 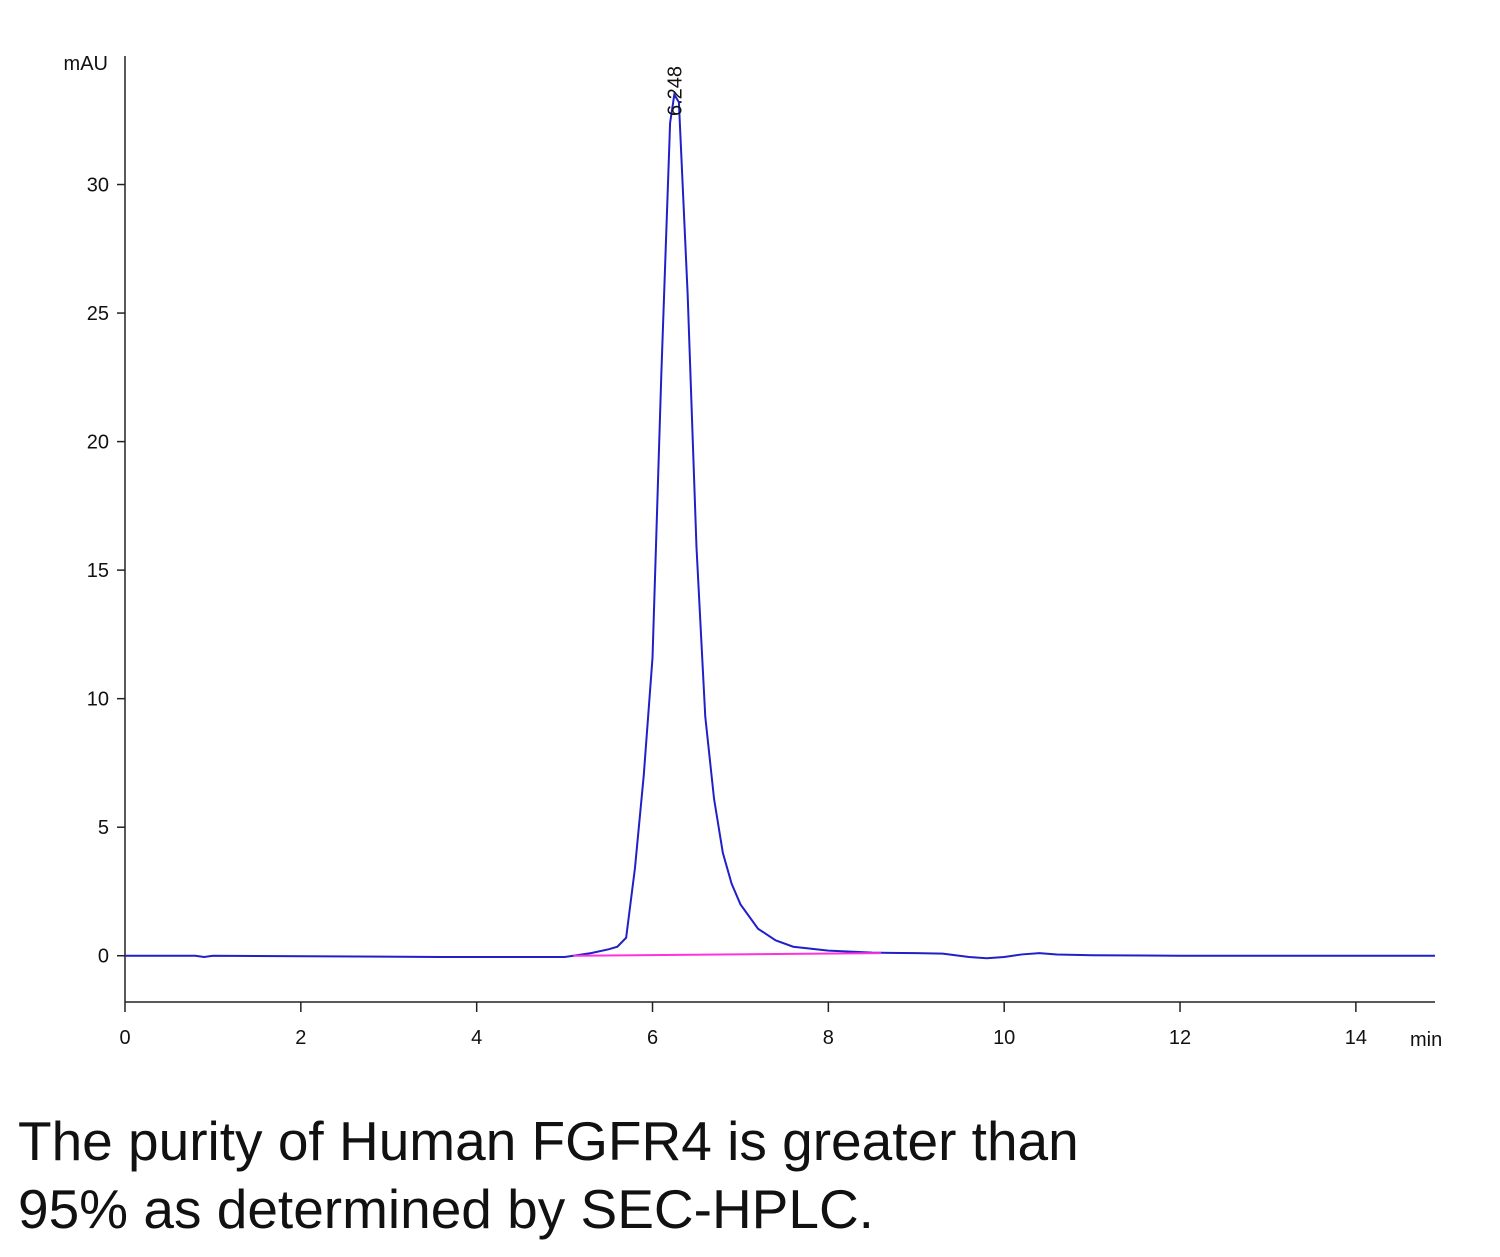 I want to click on x-tick-label: 8, so click(x=828, y=1038).